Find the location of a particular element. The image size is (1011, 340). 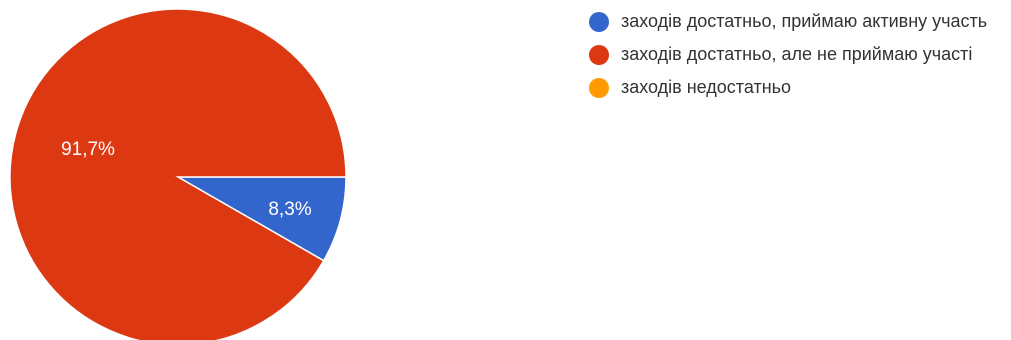

legend-item-passive: заходів достатньо, але не приймаю участі is located at coordinates (799, 54).